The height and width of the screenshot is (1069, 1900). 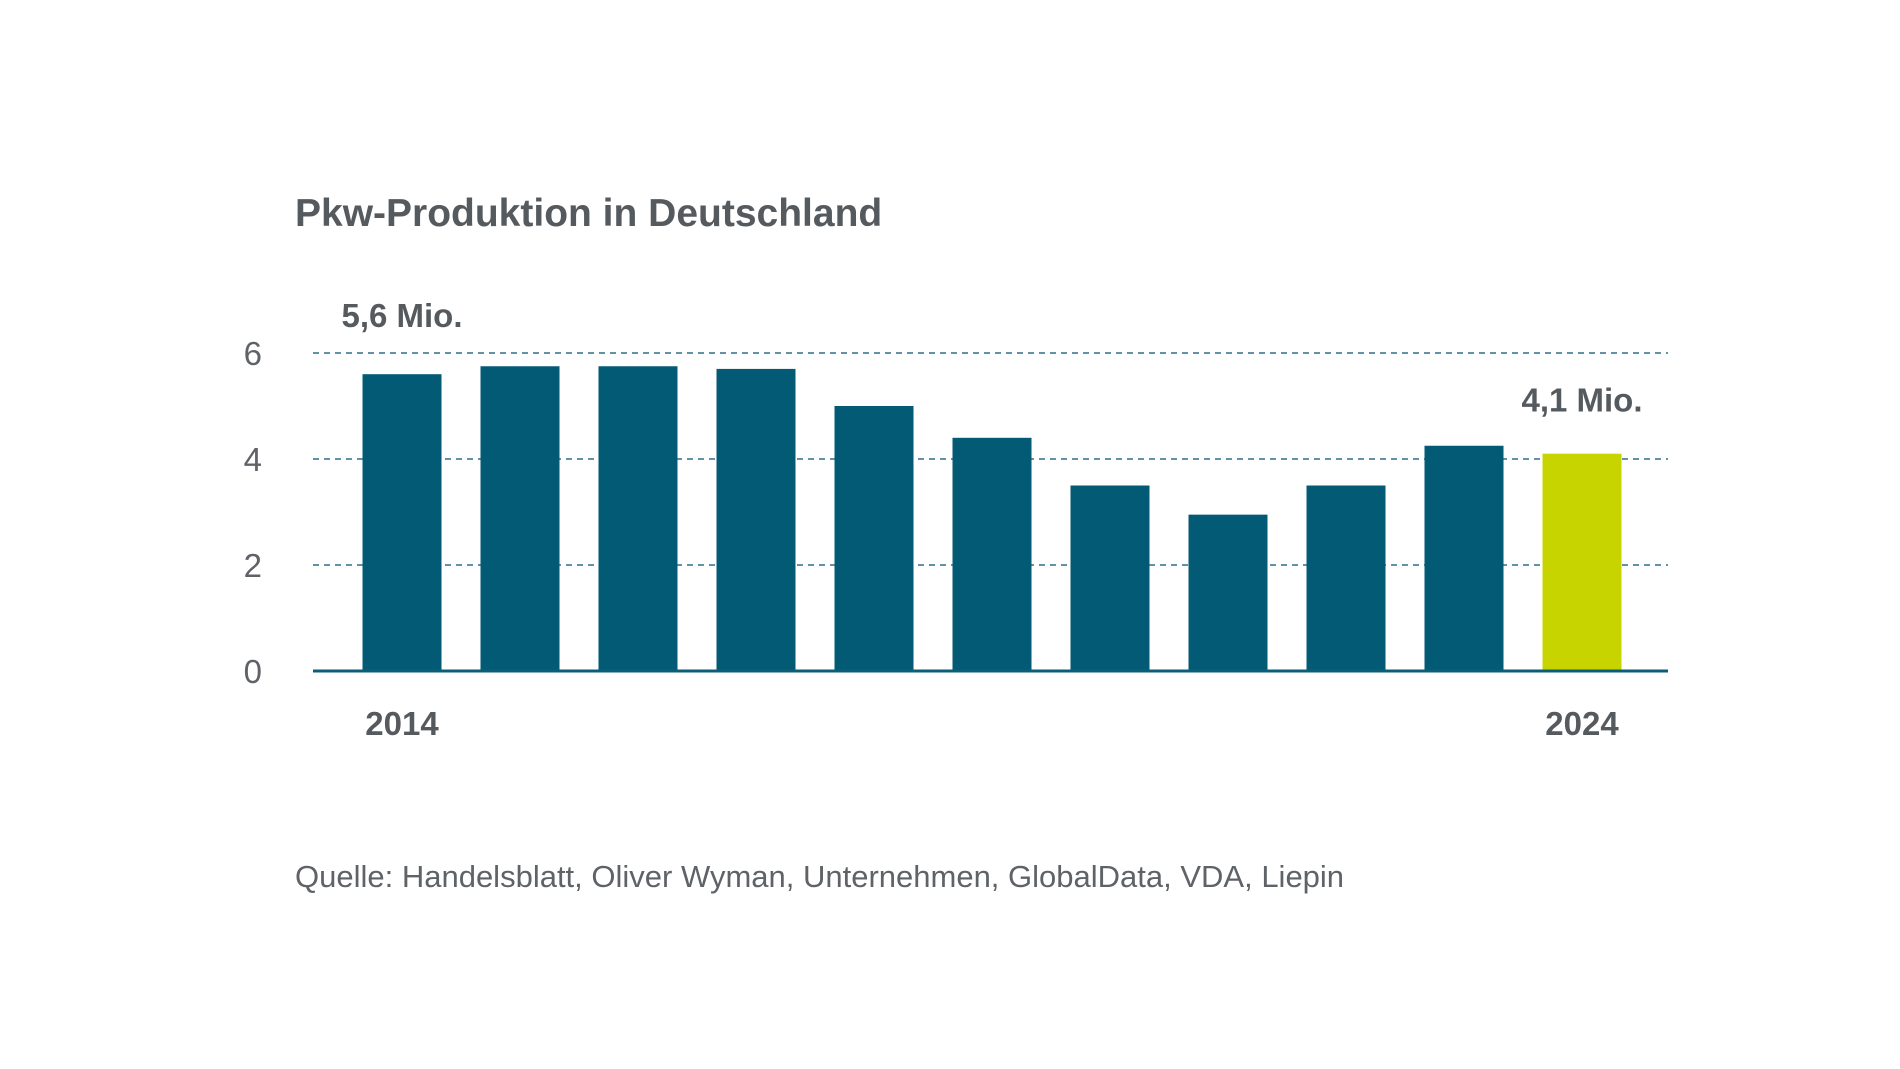 What do you see at coordinates (992, 554) in the screenshot?
I see `bar-2019` at bounding box center [992, 554].